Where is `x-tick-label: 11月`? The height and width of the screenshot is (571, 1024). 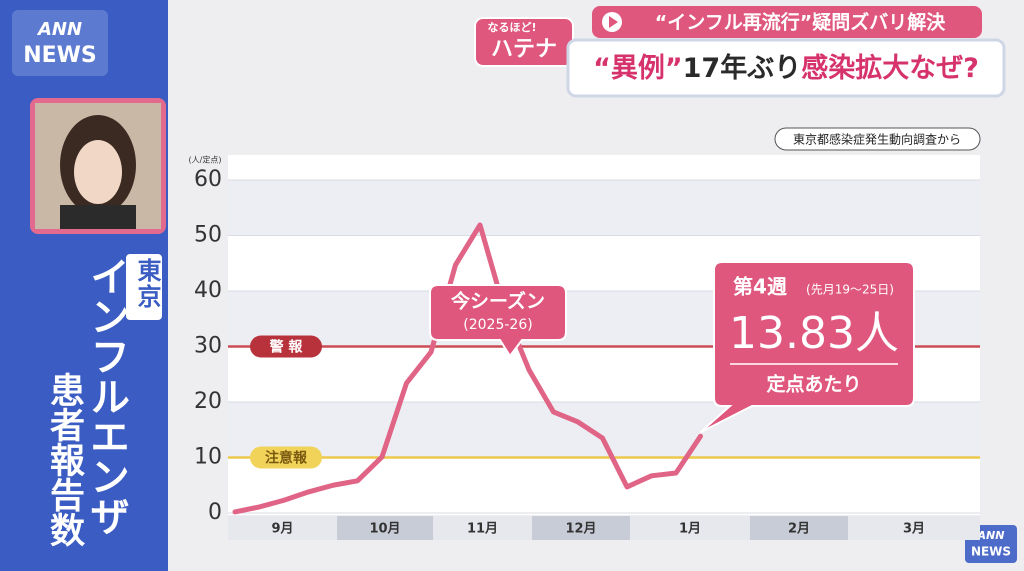
x-tick-label: 11月 is located at coordinates (482, 529).